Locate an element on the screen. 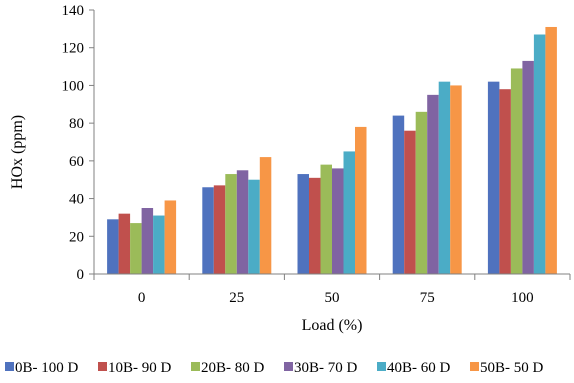  x-tick-label-75: 75 is located at coordinates (427, 298).